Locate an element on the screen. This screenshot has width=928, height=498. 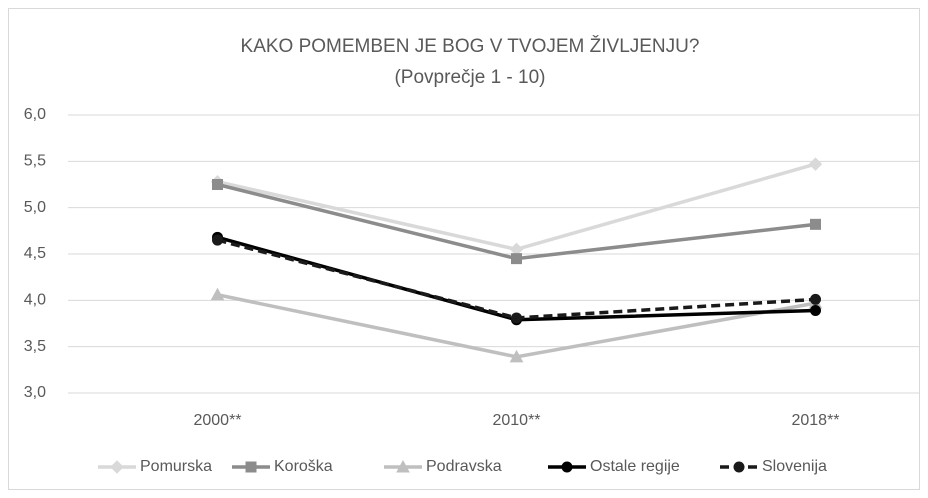
legend-label: Ostale regije is located at coordinates (635, 466).